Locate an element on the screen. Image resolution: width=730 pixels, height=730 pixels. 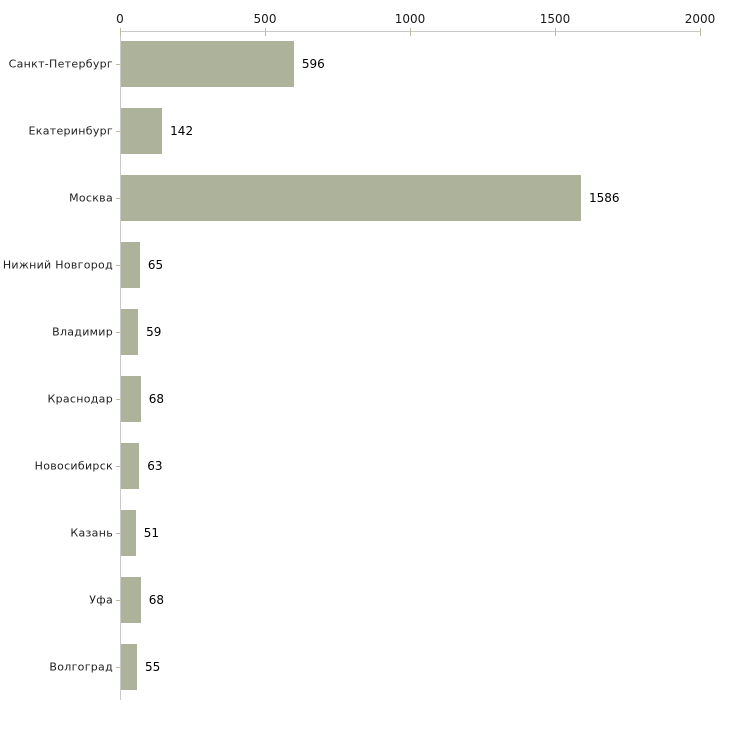
bar-row: Владимир 59 is located at coordinates (376, 332).